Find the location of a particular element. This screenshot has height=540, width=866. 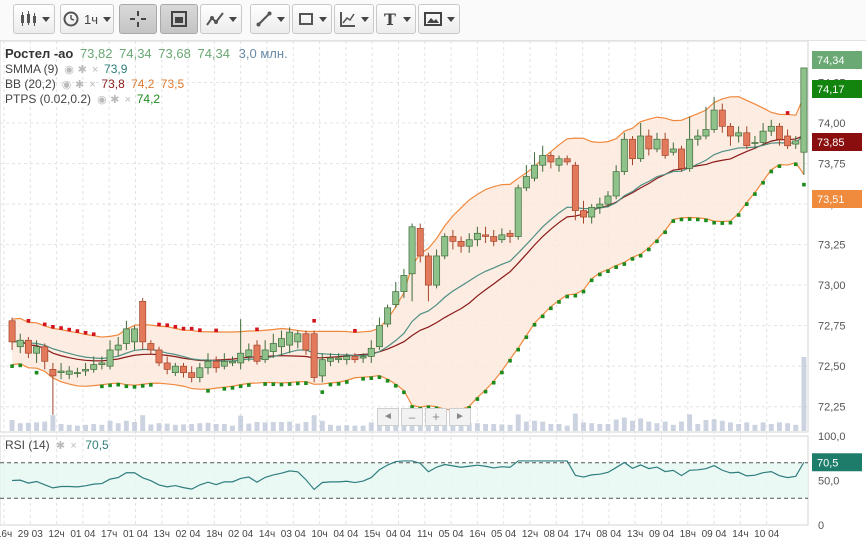

timeframe-button: 1ч is located at coordinates (87, 19).